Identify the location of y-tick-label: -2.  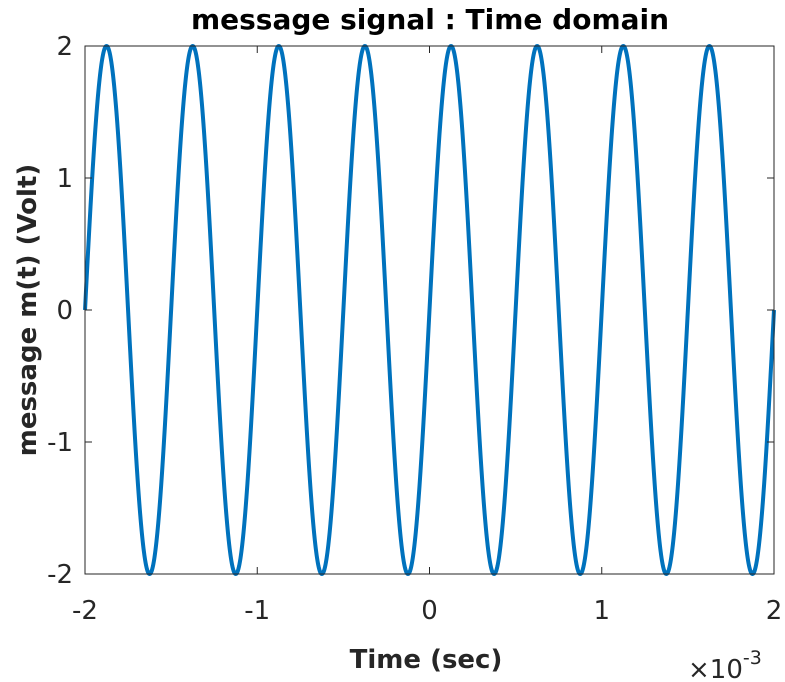
(60, 575).